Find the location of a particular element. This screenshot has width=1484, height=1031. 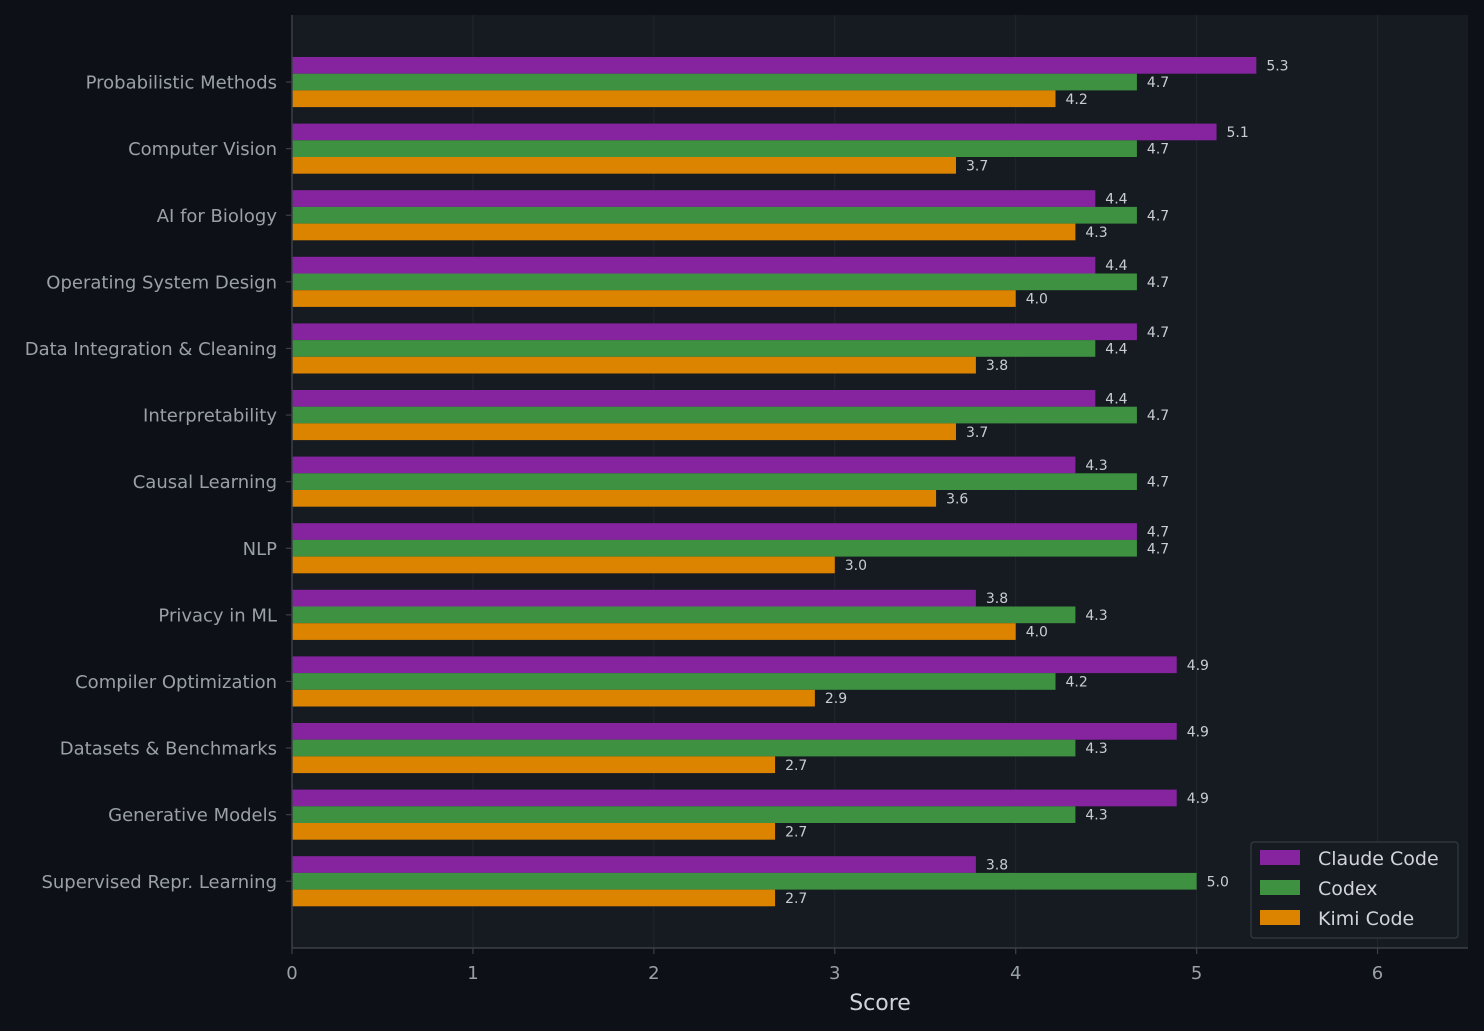

value-label-kimi-code-computer-vision: 3.7 is located at coordinates (977, 166).